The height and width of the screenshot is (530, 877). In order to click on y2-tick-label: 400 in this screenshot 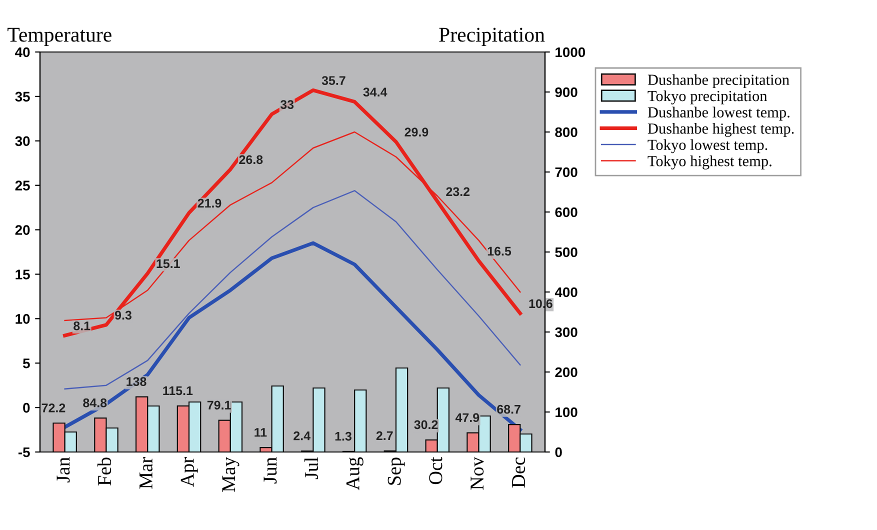, I will do `click(566, 292)`.